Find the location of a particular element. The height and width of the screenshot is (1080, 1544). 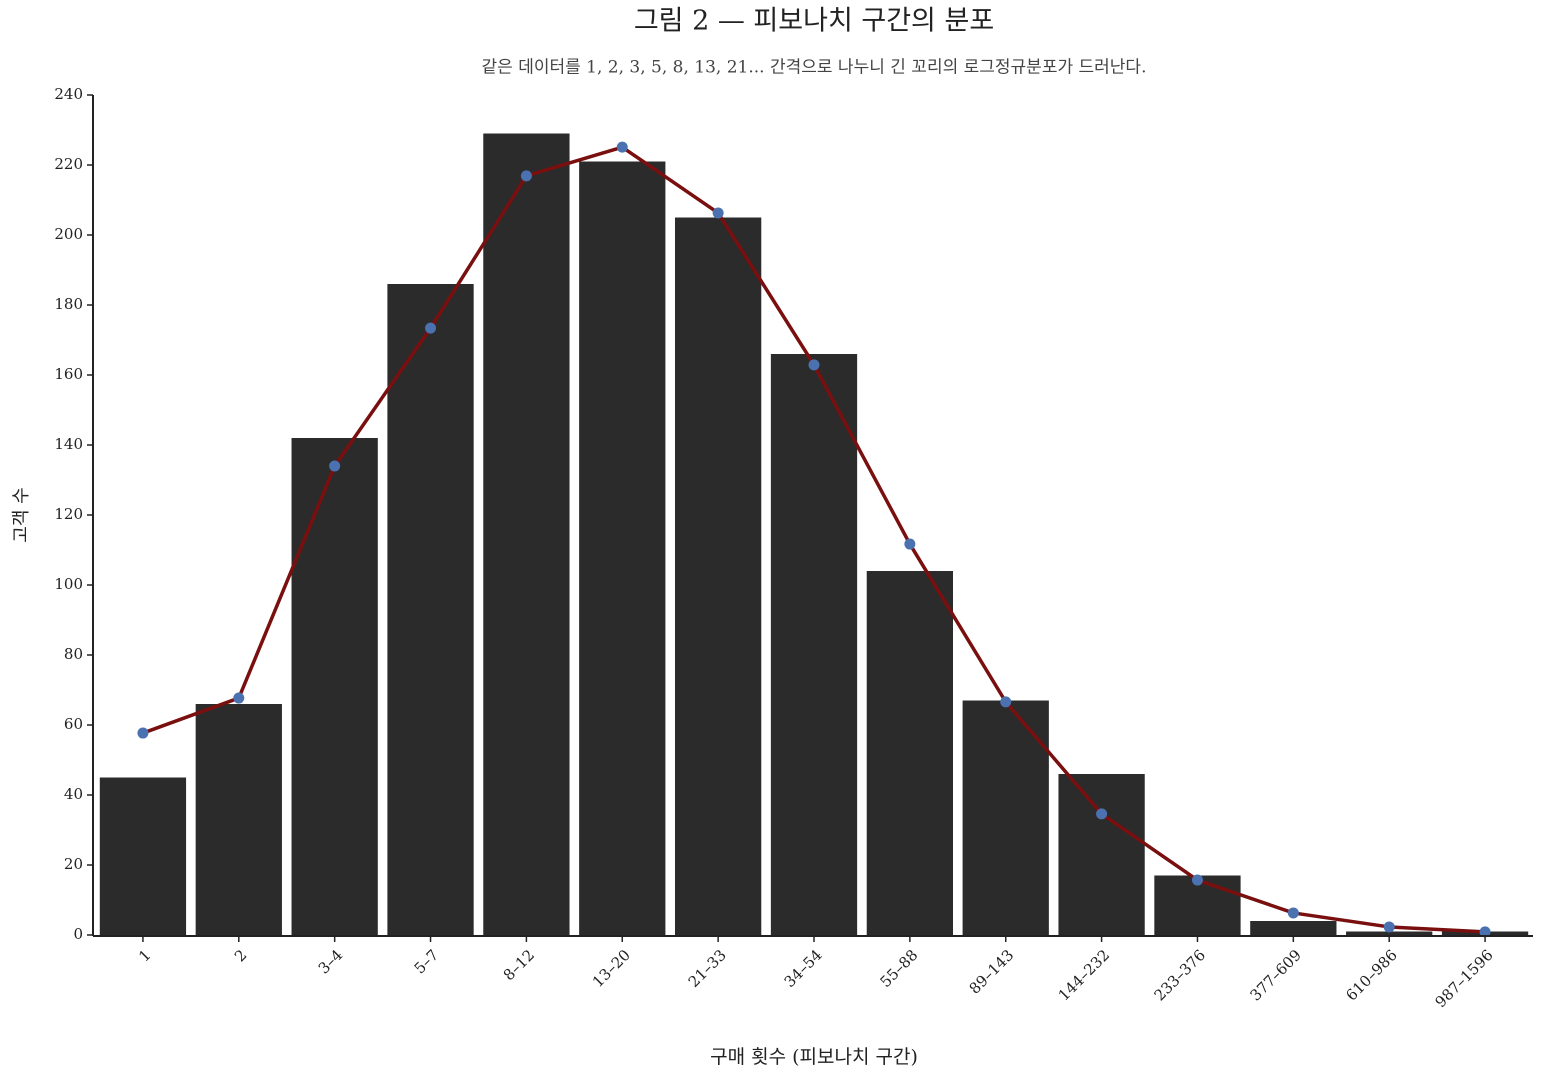

x-axis-label: 구매 횟수 (피보나치 구간) is located at coordinates (814, 1057).